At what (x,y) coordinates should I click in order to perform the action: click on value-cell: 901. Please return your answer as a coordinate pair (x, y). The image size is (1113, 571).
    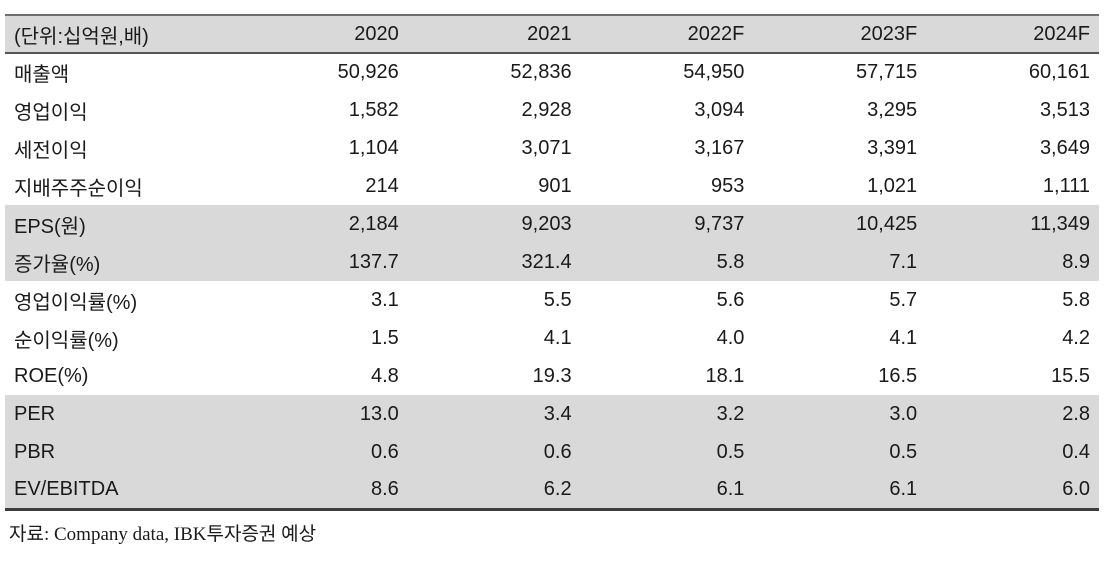
    Looking at the image, I should click on (555, 185).